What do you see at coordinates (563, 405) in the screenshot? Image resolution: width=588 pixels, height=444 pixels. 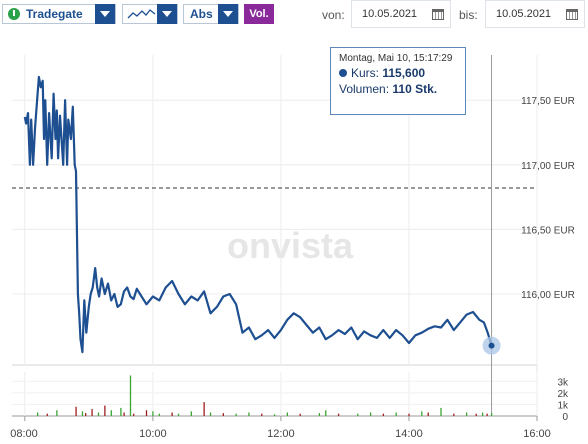 I see `volume-tick-label: 1k` at bounding box center [563, 405].